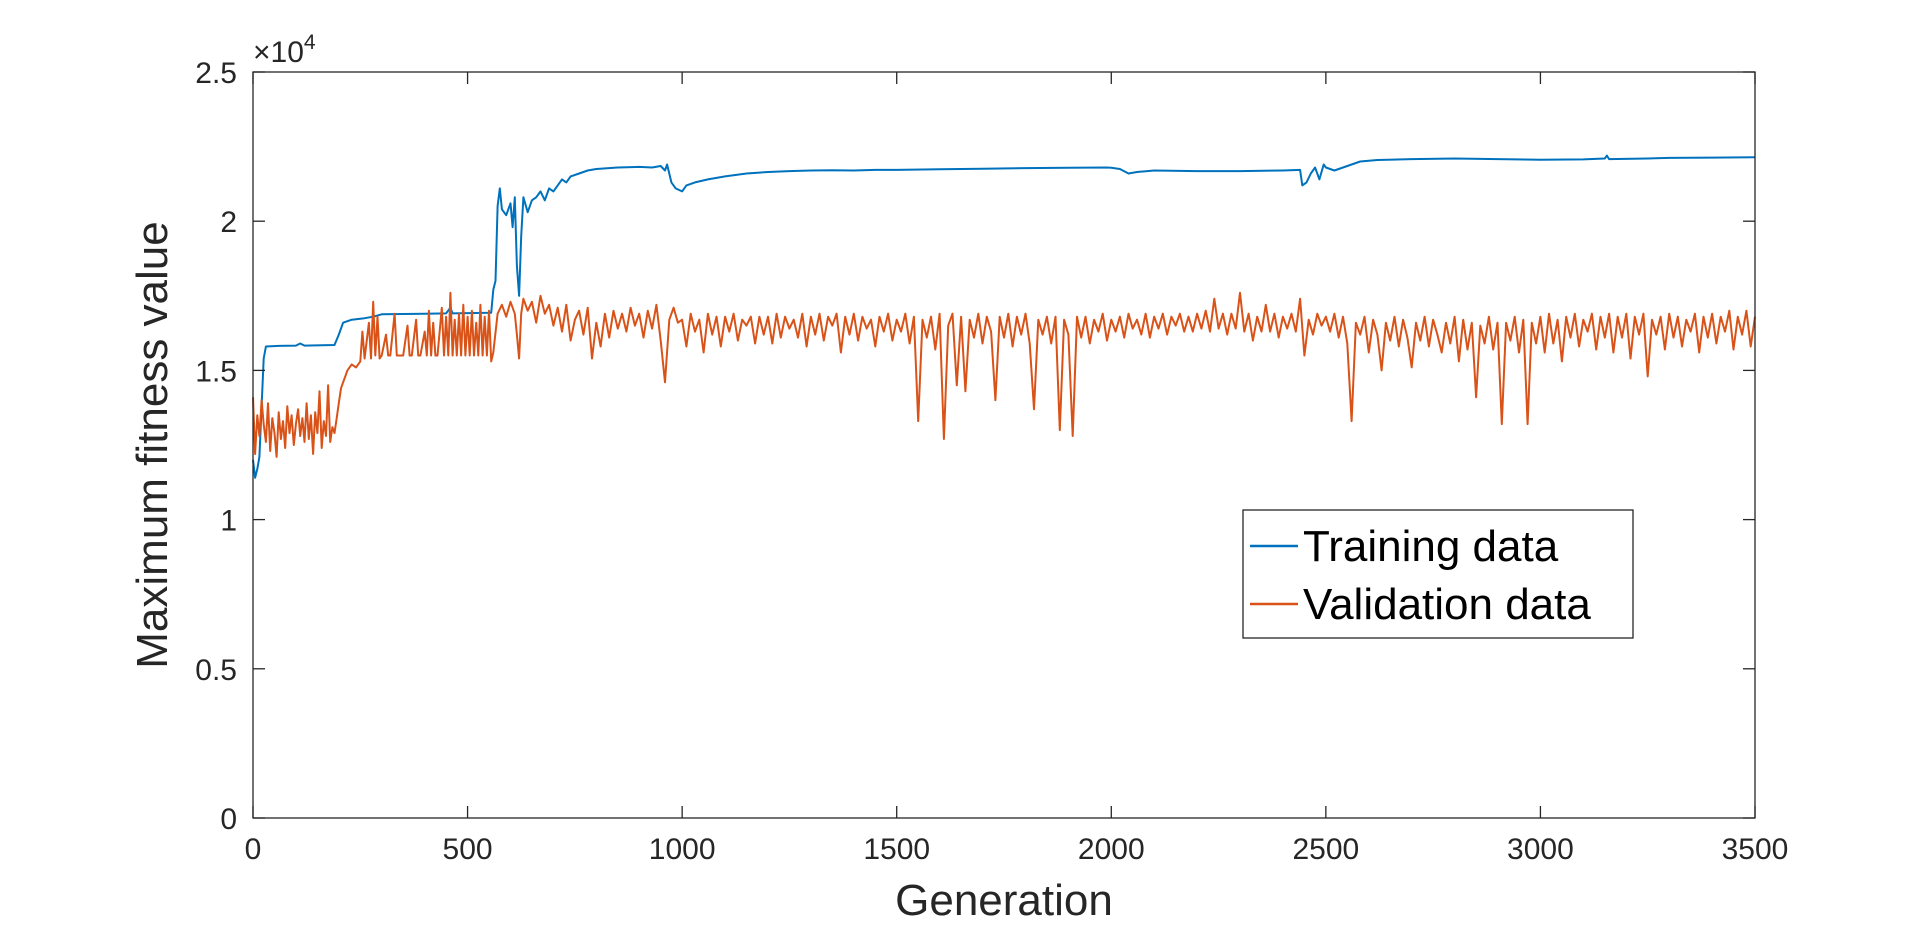  I want to click on y-exponent-label: ×10⁴, so click(284, 50).